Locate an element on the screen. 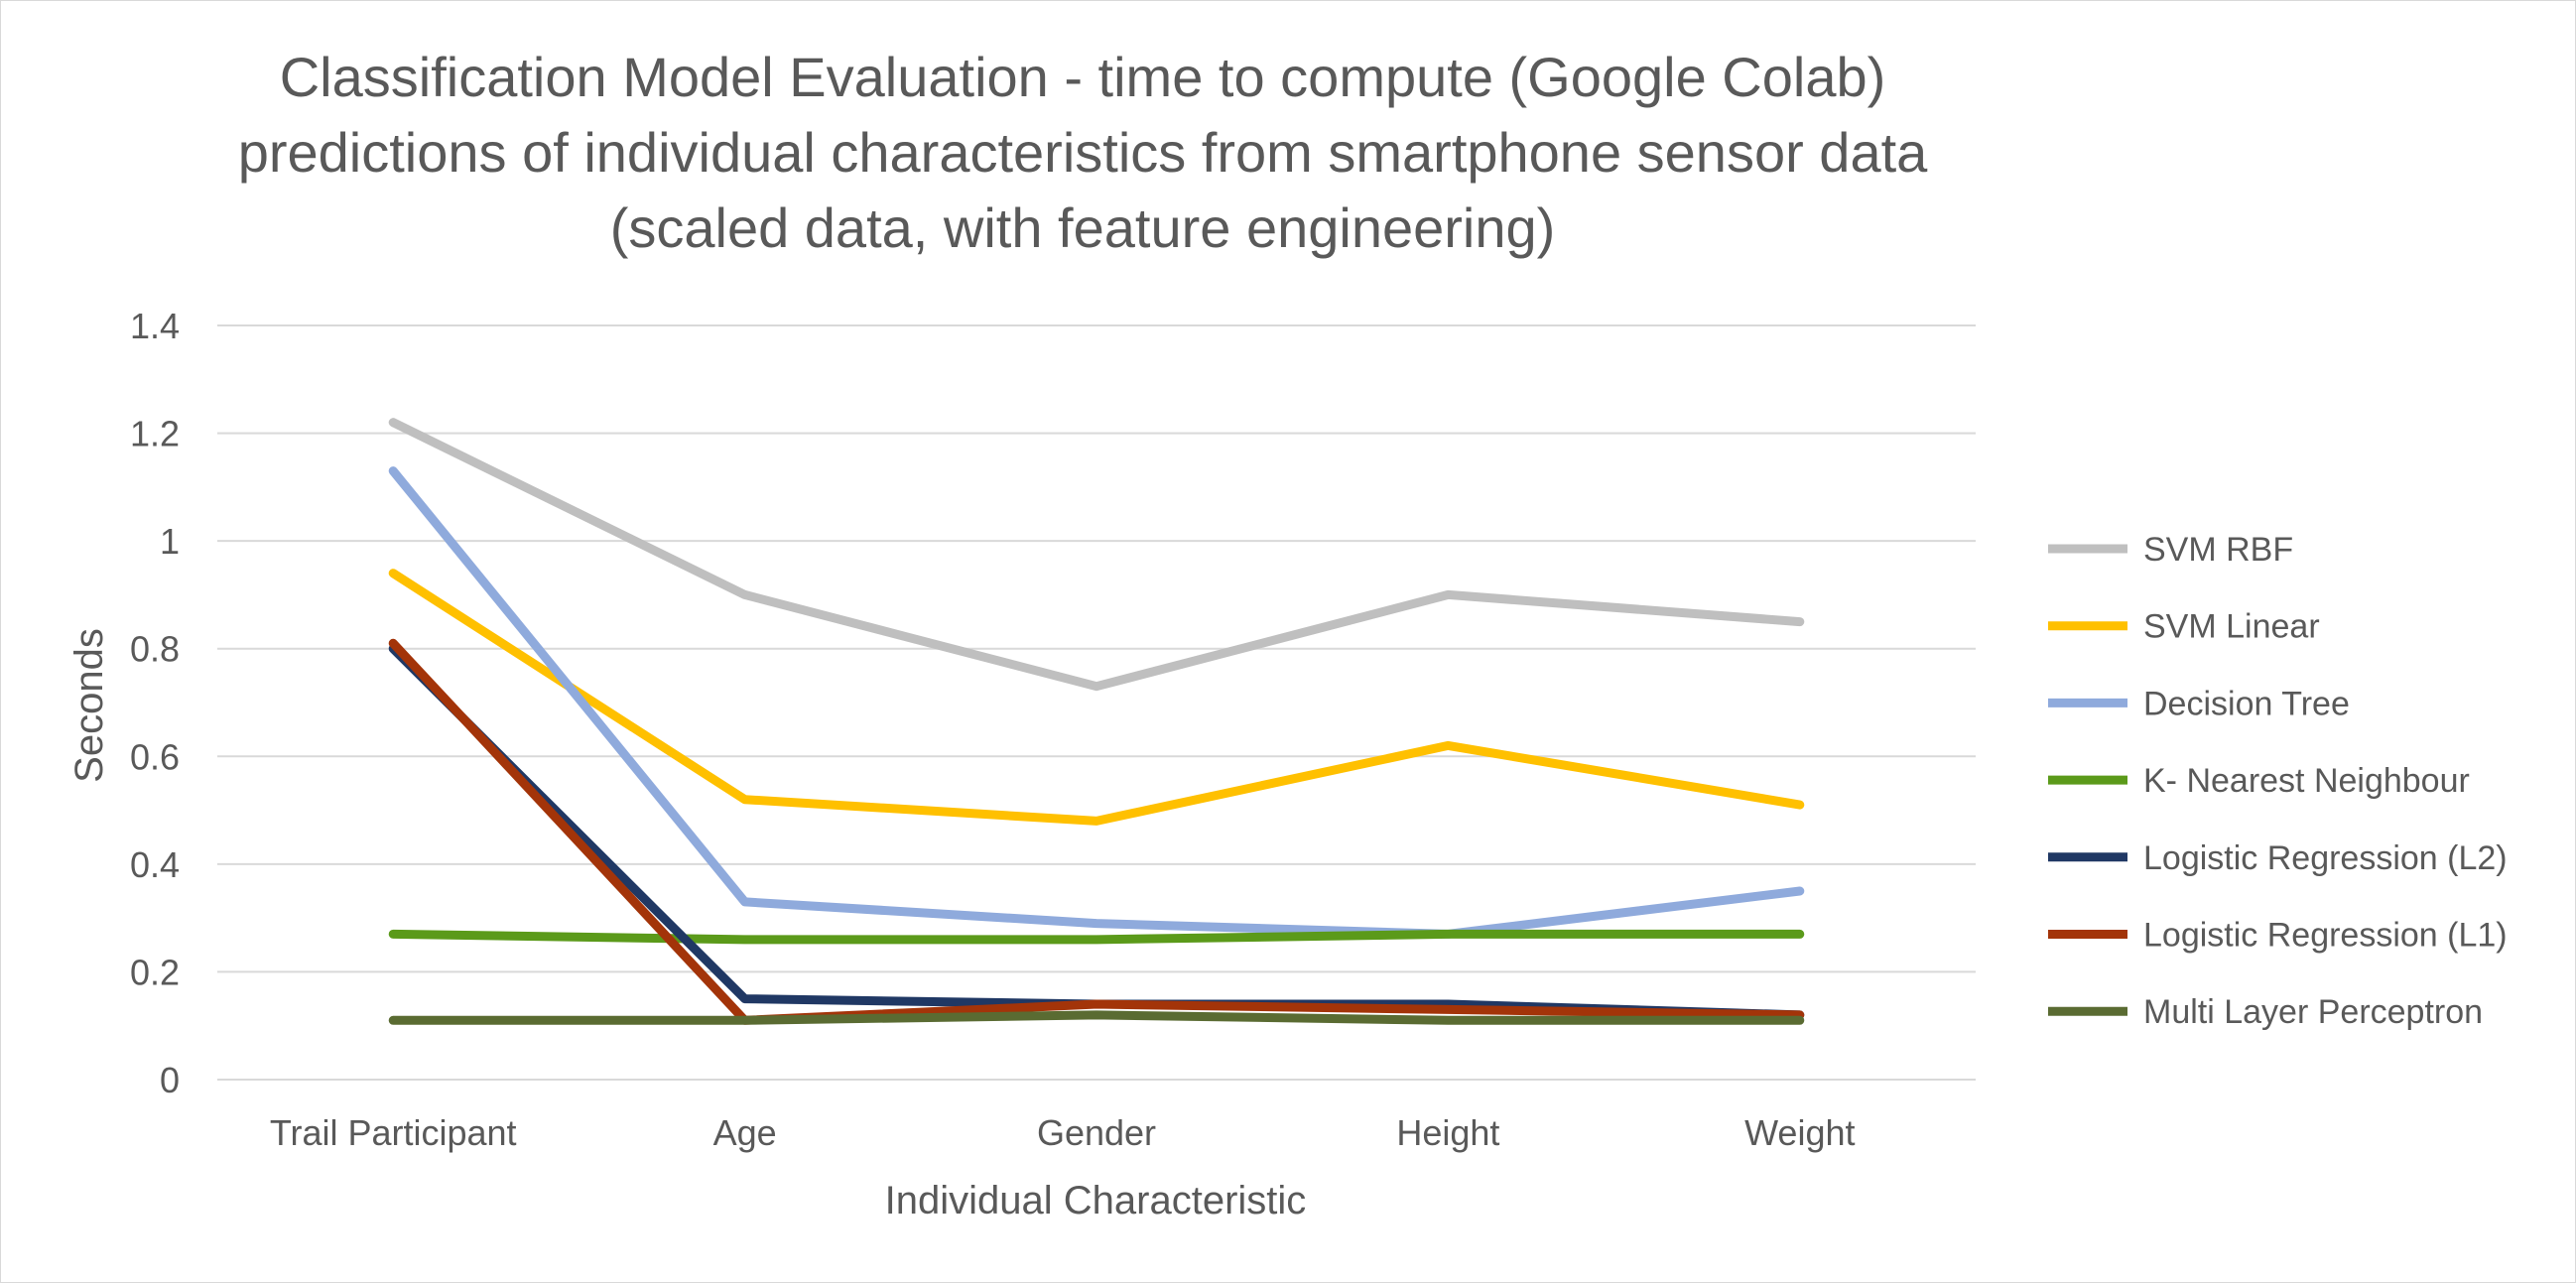 This screenshot has height=1284, width=2576. x-axis-title: Individual Characteristic is located at coordinates (1096, 1200).